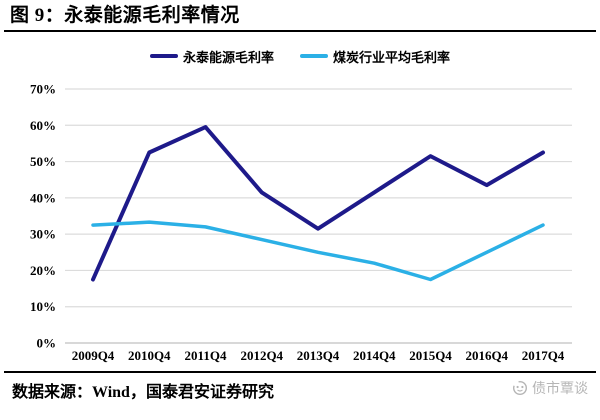 The image size is (600, 420). Describe the element at coordinates (43, 125) in the screenshot. I see `y-tick-label: 60%` at that location.